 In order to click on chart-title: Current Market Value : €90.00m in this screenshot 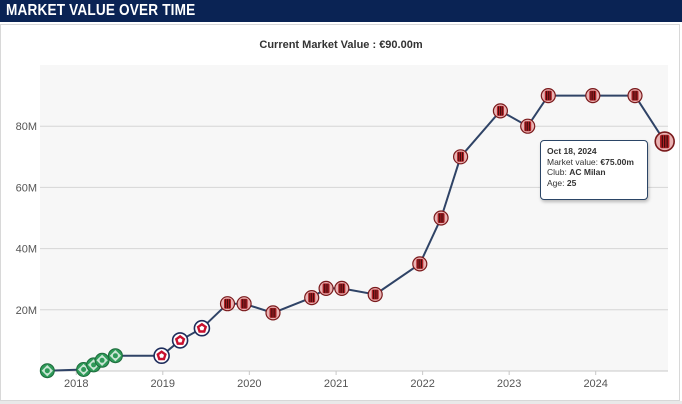, I will do `click(341, 45)`.